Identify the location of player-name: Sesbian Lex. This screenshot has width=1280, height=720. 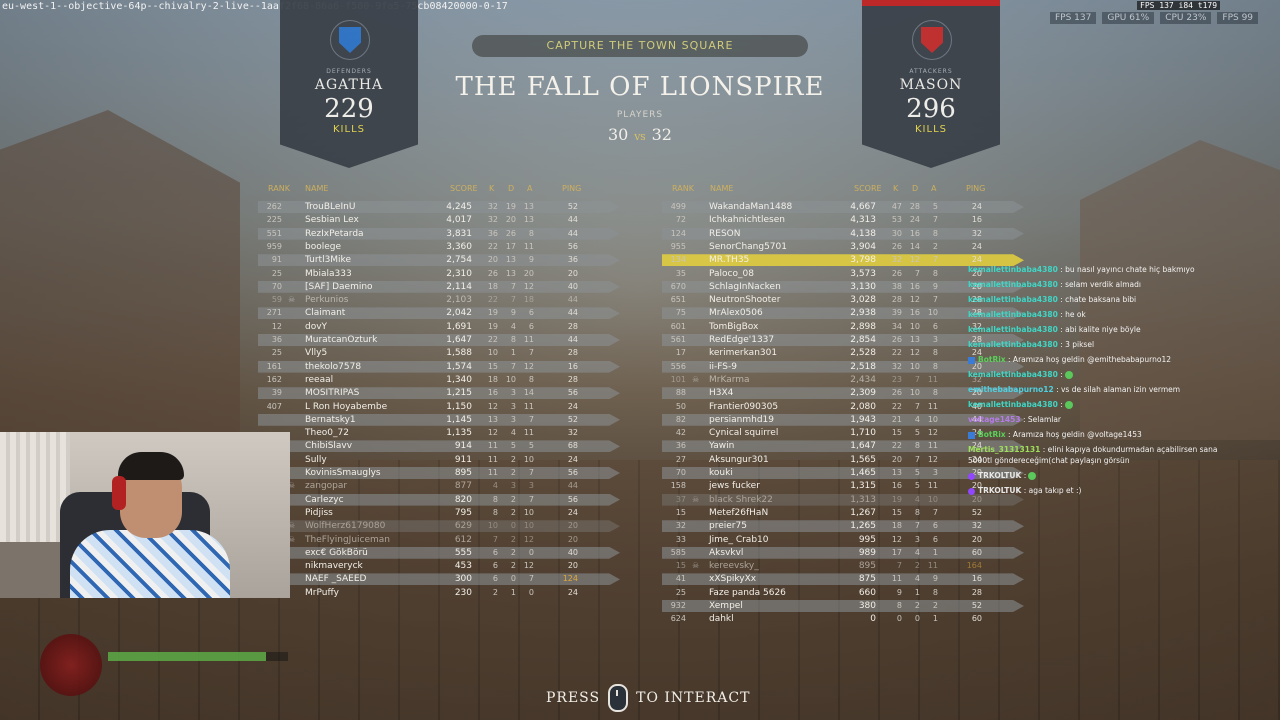
(332, 220).